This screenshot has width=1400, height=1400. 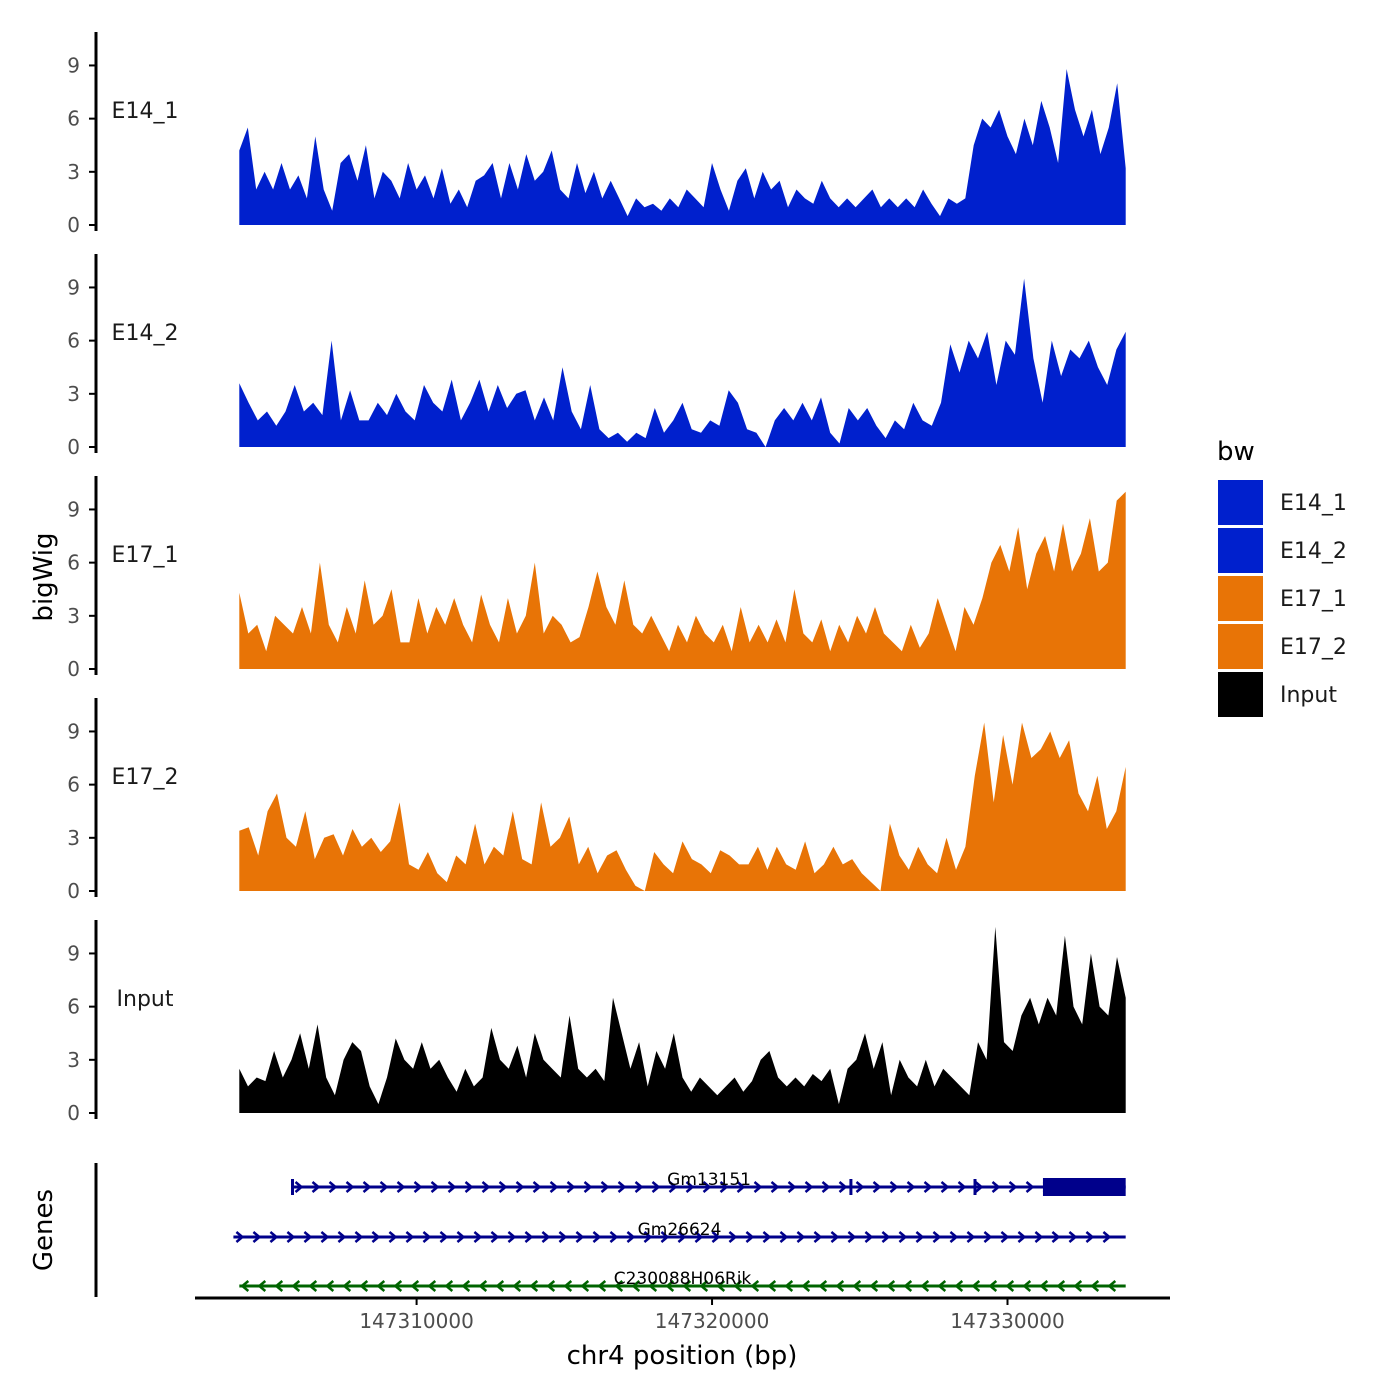 What do you see at coordinates (1084, 1187) in the screenshot?
I see `coding-exon` at bounding box center [1084, 1187].